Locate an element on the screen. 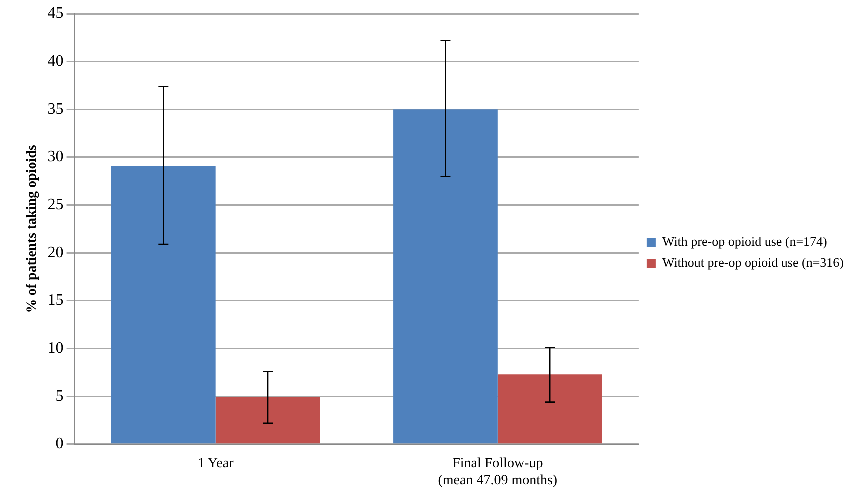 The height and width of the screenshot is (502, 858). y-tick-label: 0 is located at coordinates (60, 444).